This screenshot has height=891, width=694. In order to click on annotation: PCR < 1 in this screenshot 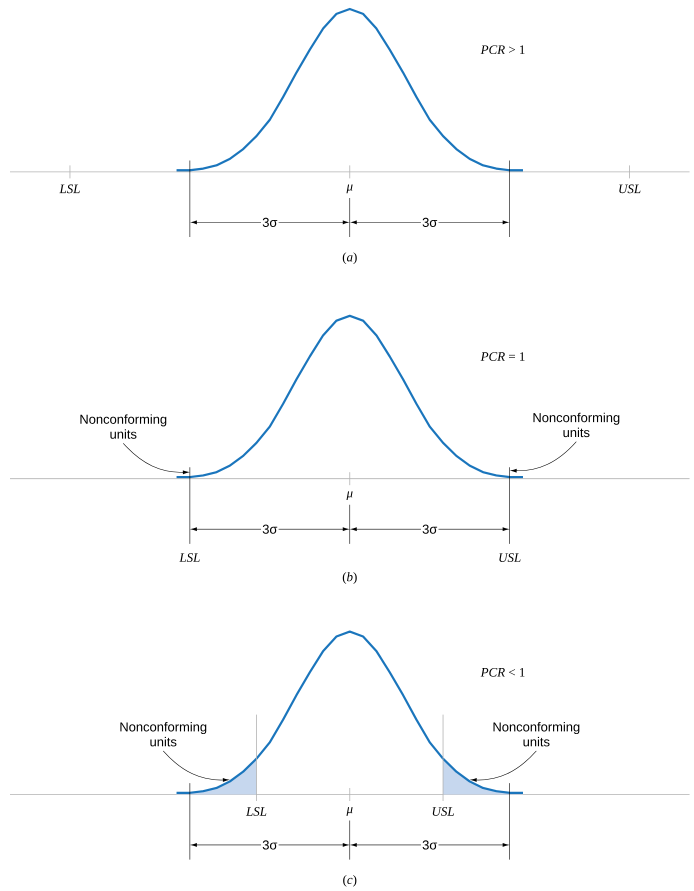, I will do `click(502, 672)`.